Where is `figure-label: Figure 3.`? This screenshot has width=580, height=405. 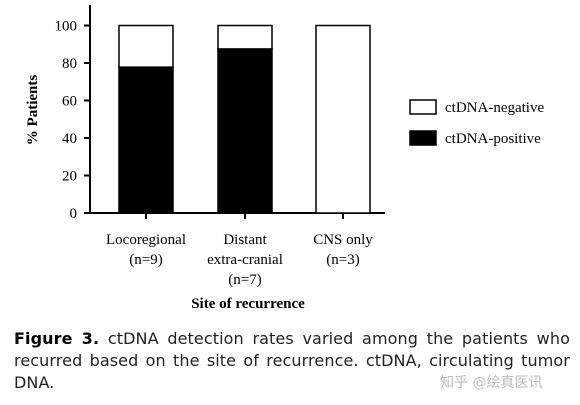 figure-label: Figure 3. is located at coordinates (57, 338).